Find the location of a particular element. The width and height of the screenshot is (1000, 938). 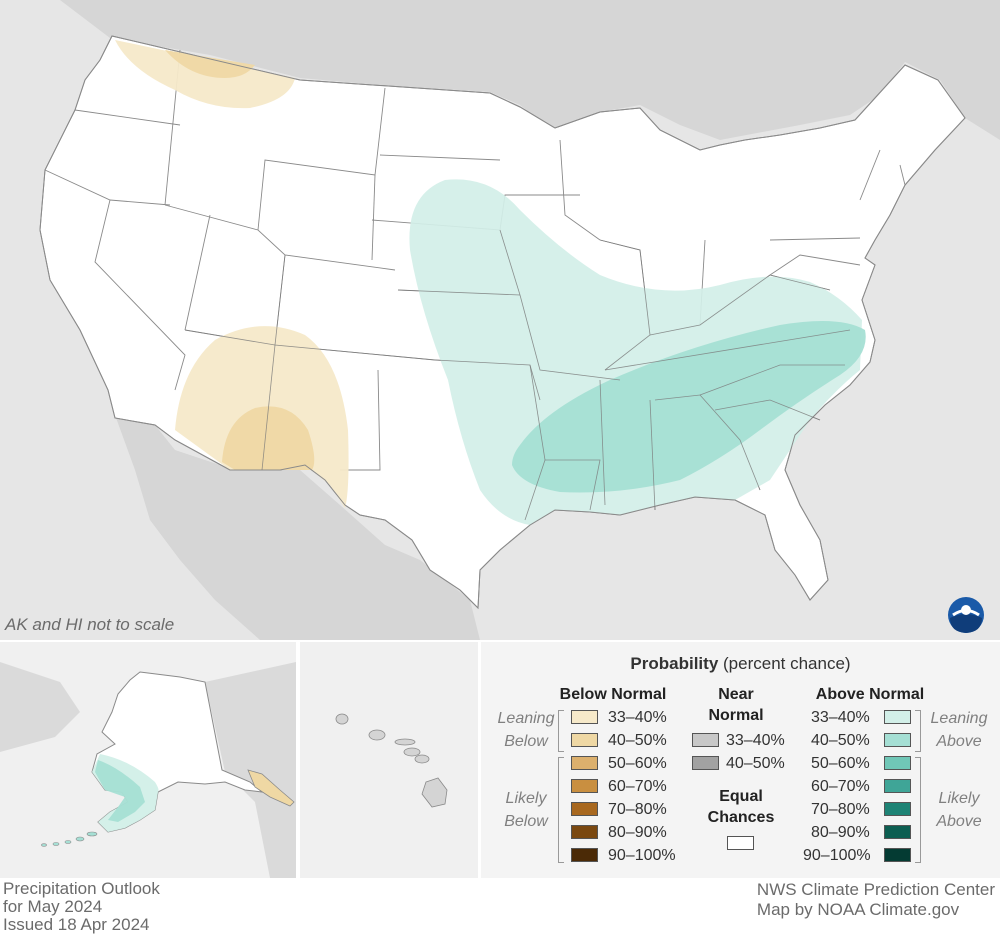

below-label-2: 40–50% is located at coordinates (637, 740).